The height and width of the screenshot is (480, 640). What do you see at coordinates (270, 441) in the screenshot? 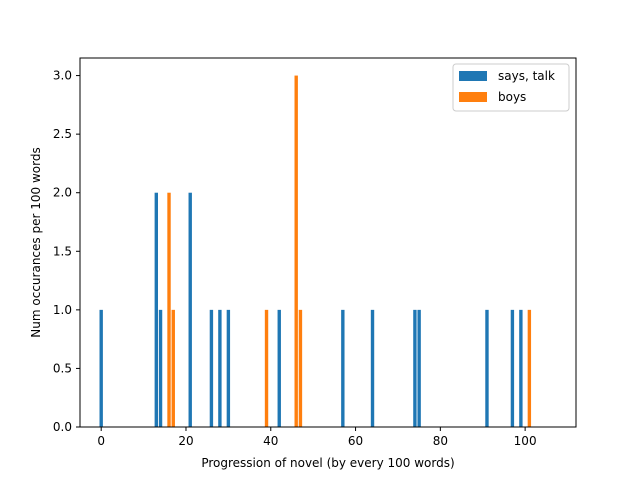
I see `x-tick-label-2: 40` at bounding box center [270, 441].